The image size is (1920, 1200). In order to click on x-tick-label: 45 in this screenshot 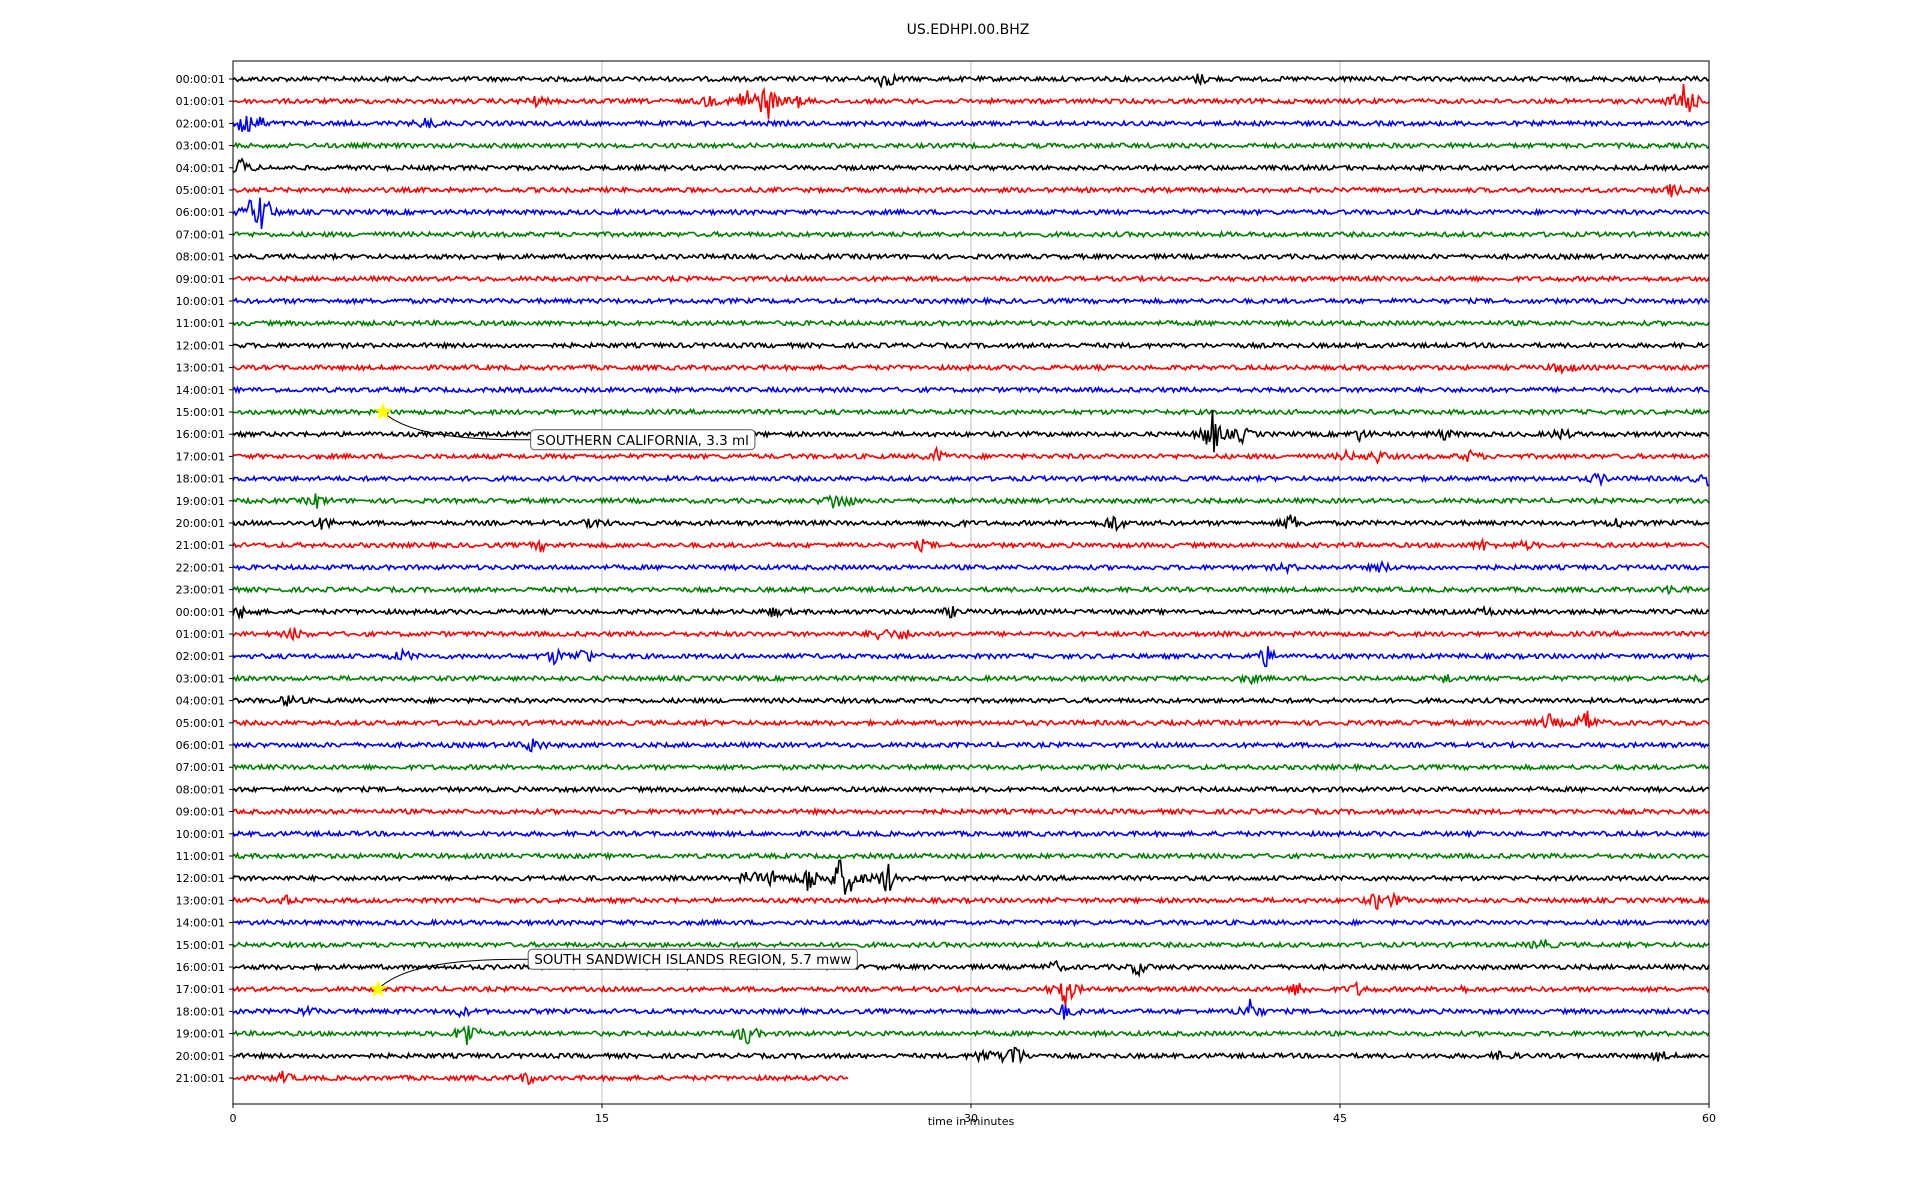, I will do `click(1340, 1118)`.